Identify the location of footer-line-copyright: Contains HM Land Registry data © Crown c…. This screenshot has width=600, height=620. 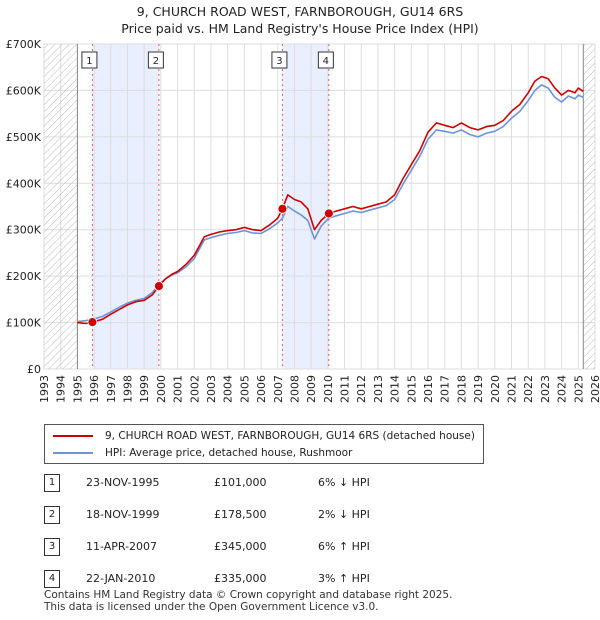
(248, 595).